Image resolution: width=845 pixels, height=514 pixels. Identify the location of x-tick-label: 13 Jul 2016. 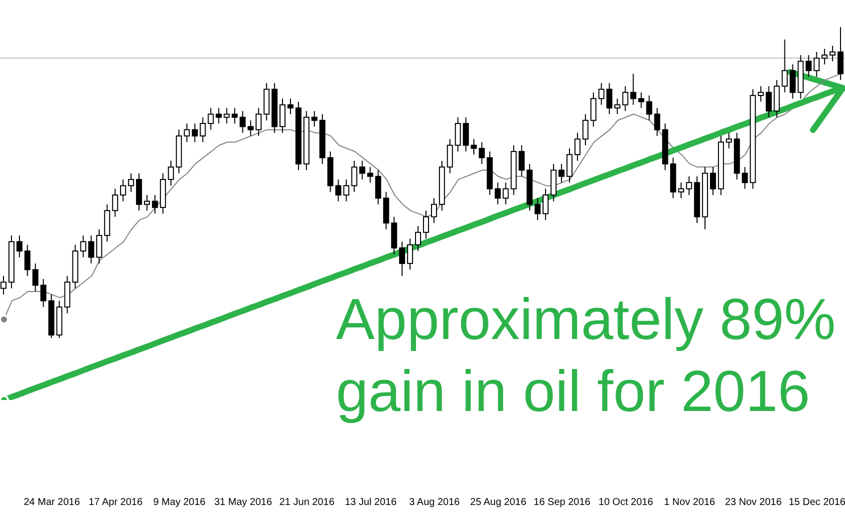
(370, 502).